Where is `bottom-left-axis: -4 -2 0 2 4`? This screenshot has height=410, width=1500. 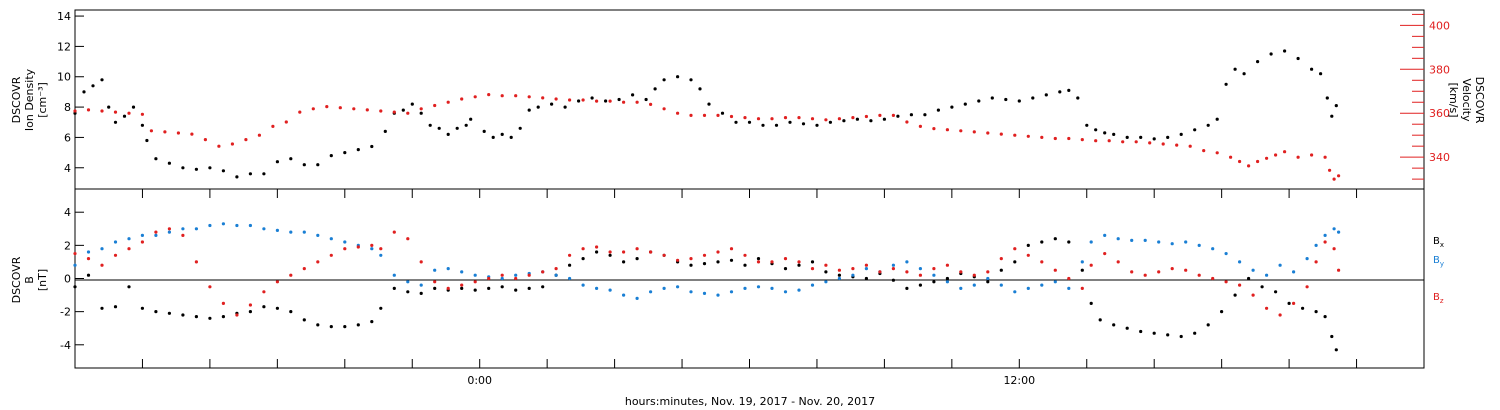 bottom-left-axis: -4 -2 0 2 4 is located at coordinates (72, 279).